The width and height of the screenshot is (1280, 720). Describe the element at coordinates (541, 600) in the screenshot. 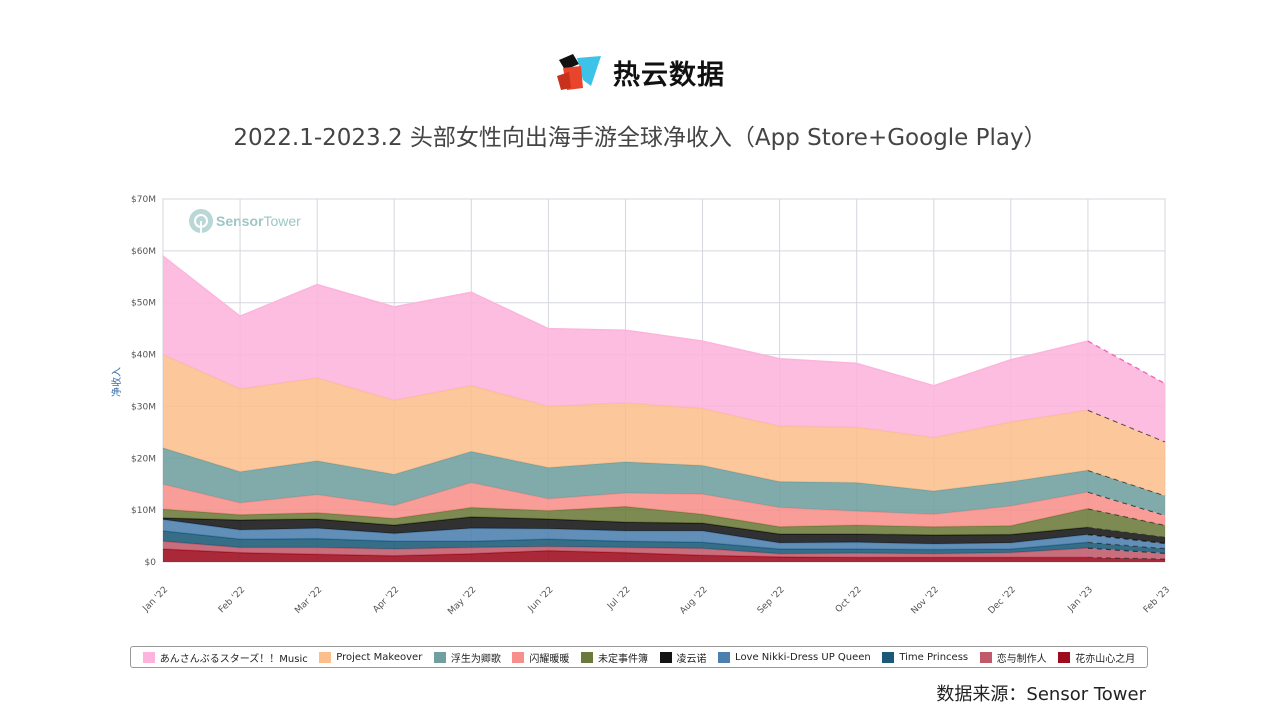

I see `x-tick-label: Jun '22` at that location.